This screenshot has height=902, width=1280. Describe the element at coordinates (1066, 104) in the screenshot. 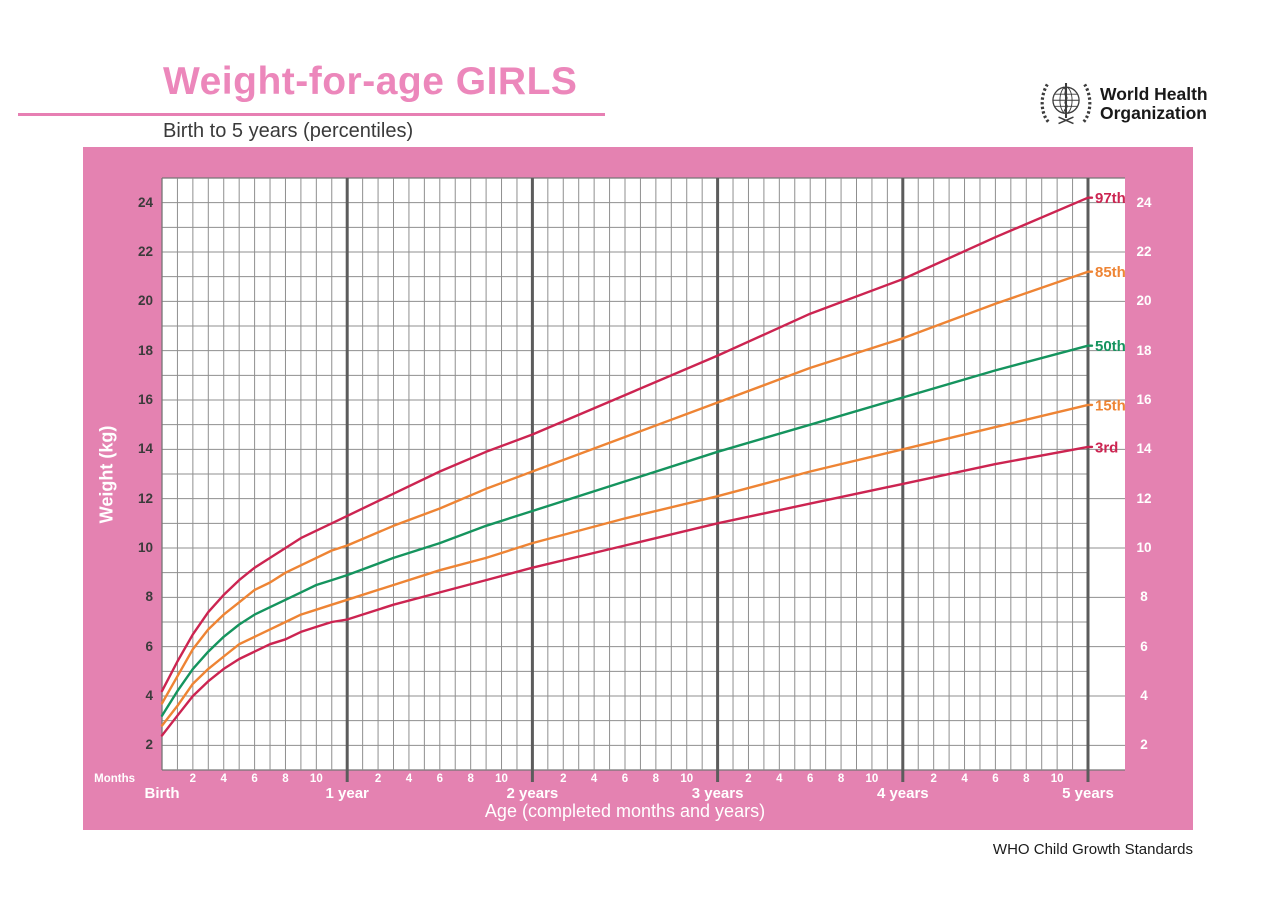

I see `who-logo-icon` at that location.